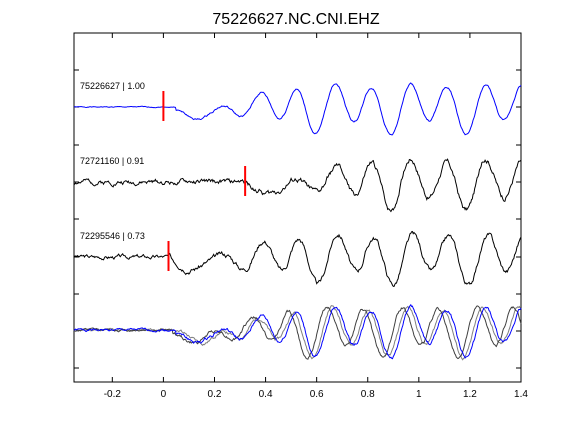  I want to click on x-tick-label: 1.2, so click(470, 394).